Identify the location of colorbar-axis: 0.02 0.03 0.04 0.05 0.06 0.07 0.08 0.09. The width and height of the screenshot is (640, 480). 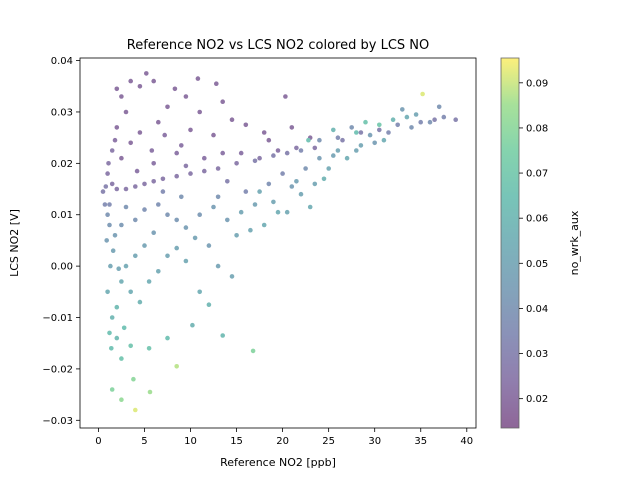
(533, 241).